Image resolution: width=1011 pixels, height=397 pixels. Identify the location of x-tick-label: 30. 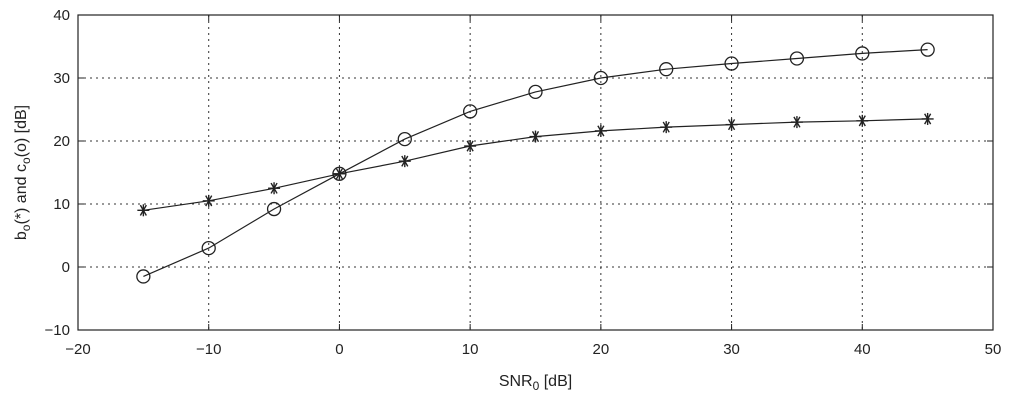
(731, 349).